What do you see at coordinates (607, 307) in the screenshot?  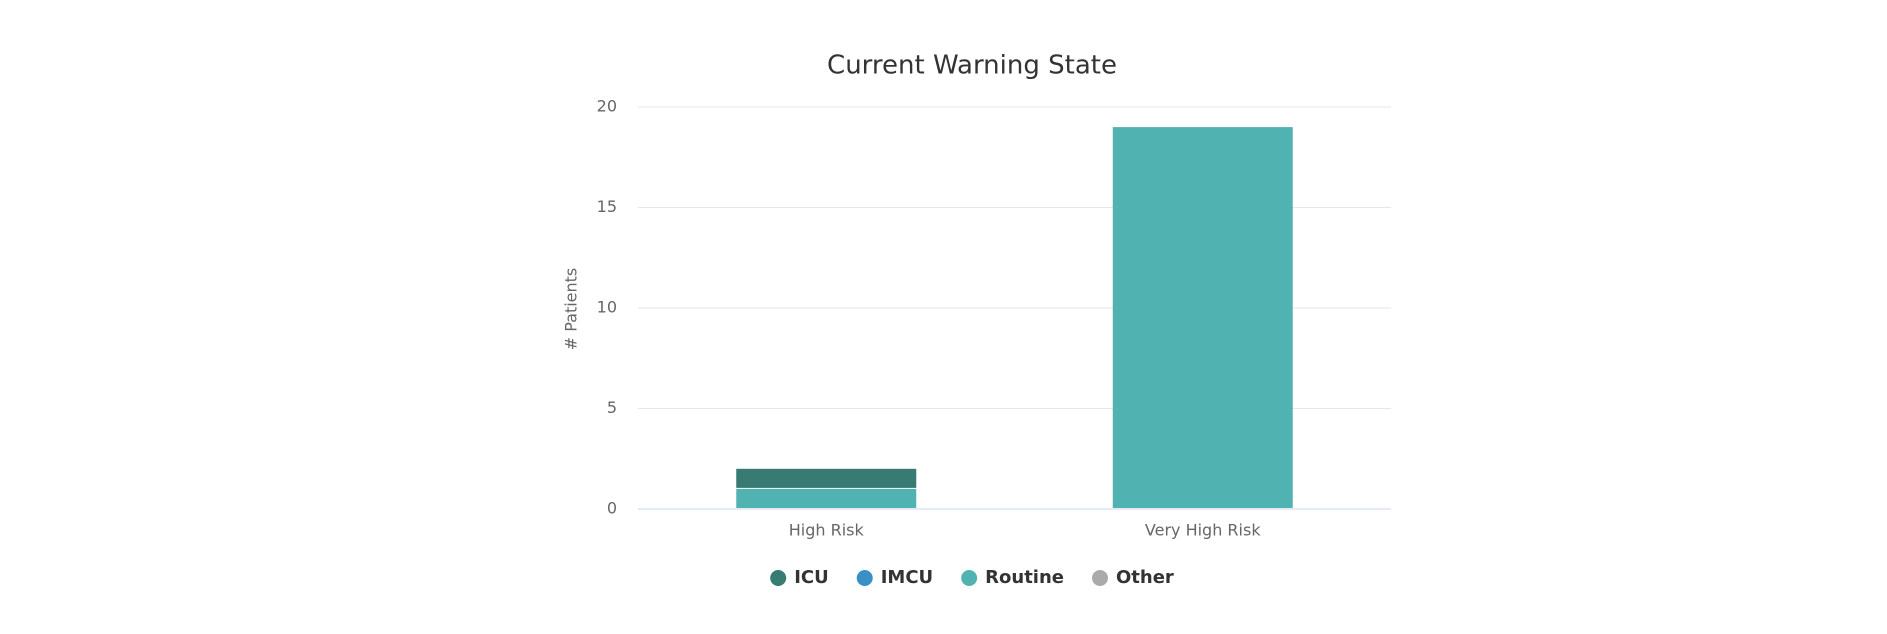 I see `y-tick-label: 10` at bounding box center [607, 307].